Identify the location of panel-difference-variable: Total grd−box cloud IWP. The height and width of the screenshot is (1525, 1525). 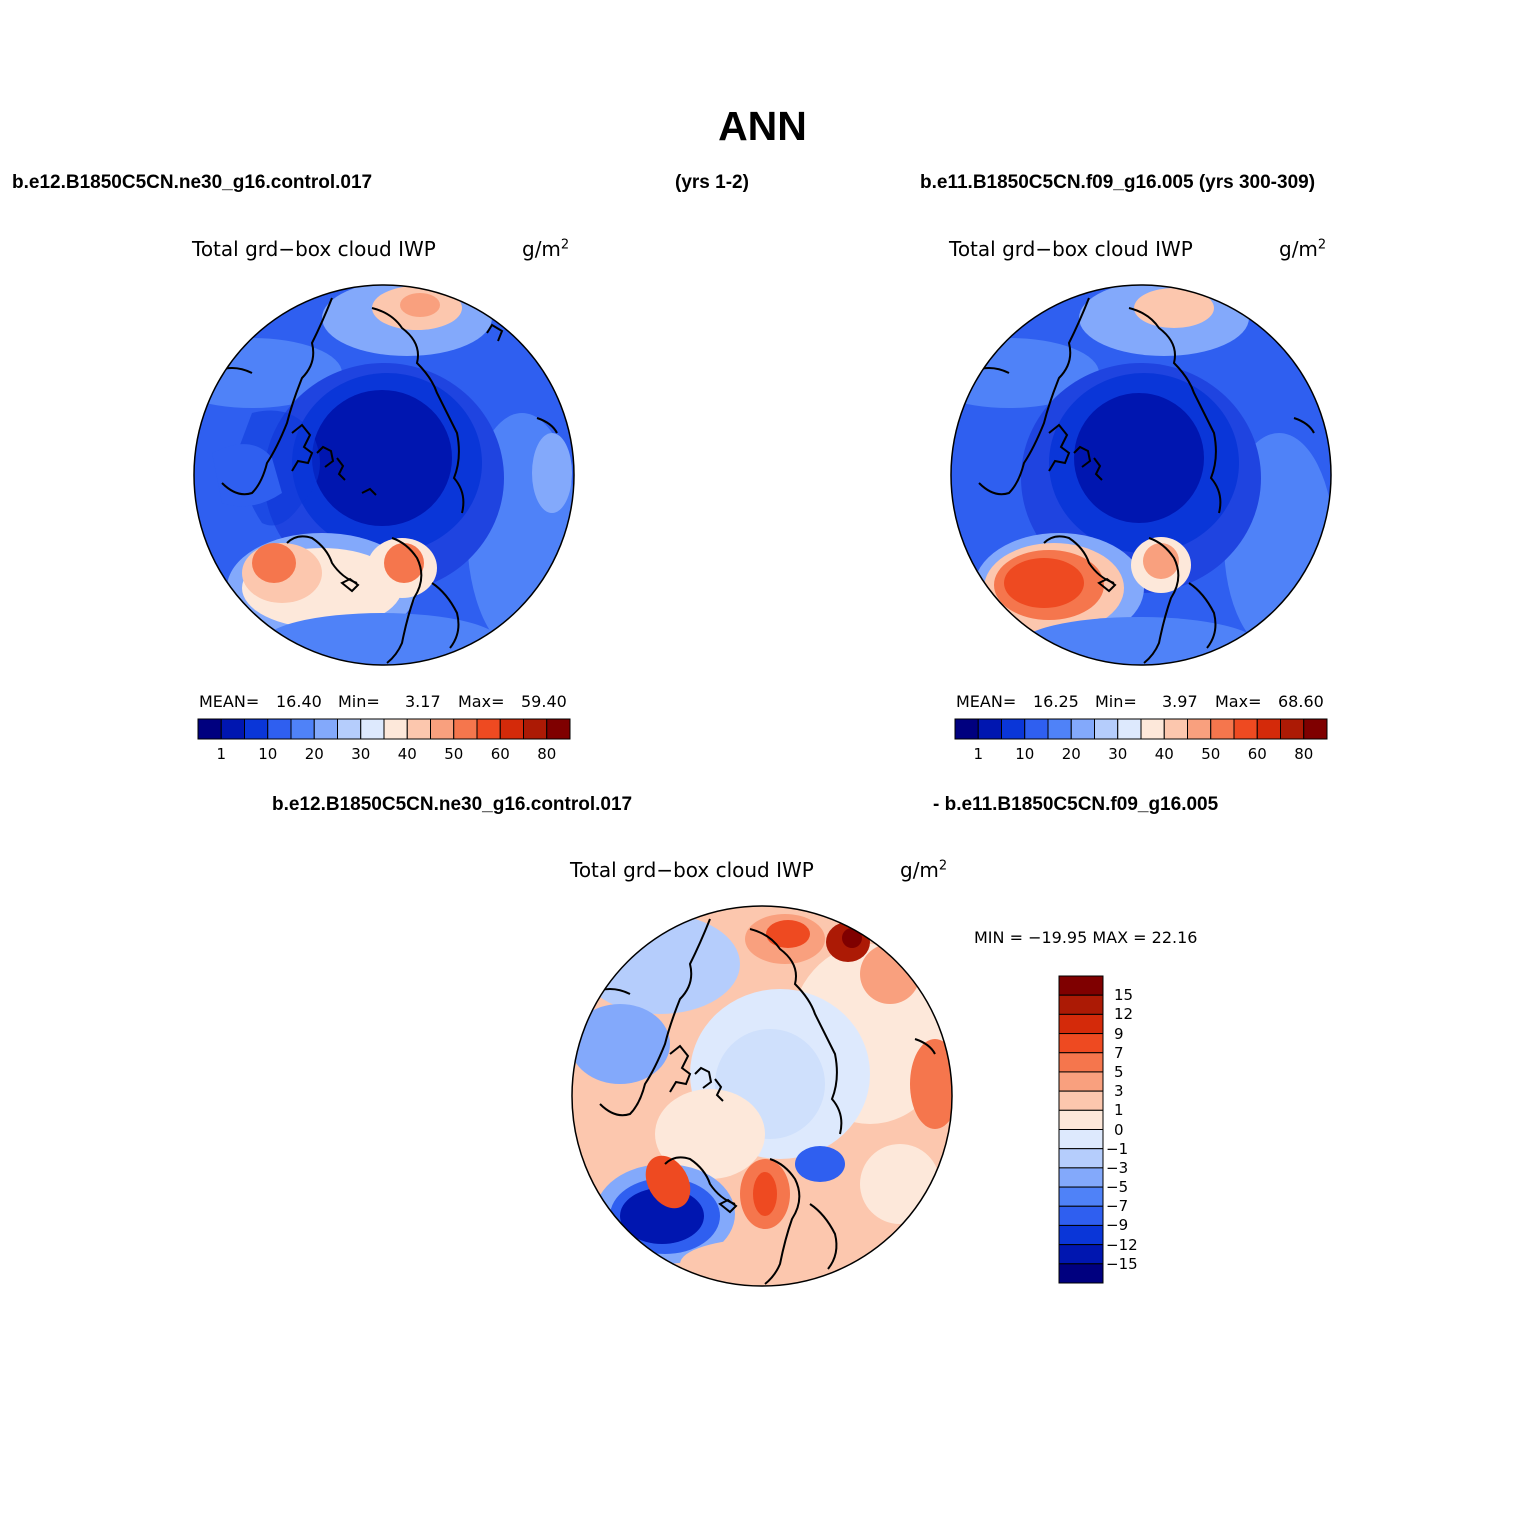
(692, 870).